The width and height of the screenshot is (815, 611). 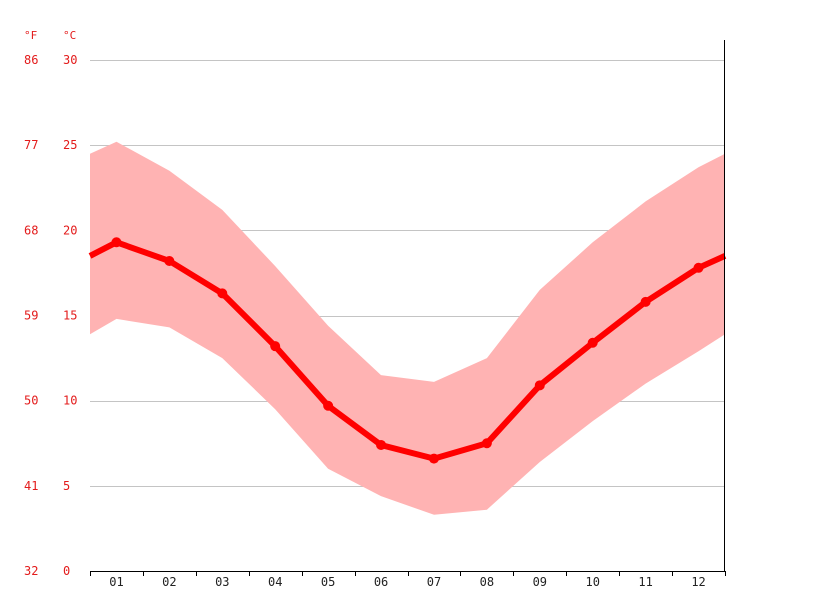 What do you see at coordinates (116, 582) in the screenshot?
I see `month-tick-label: 01` at bounding box center [116, 582].